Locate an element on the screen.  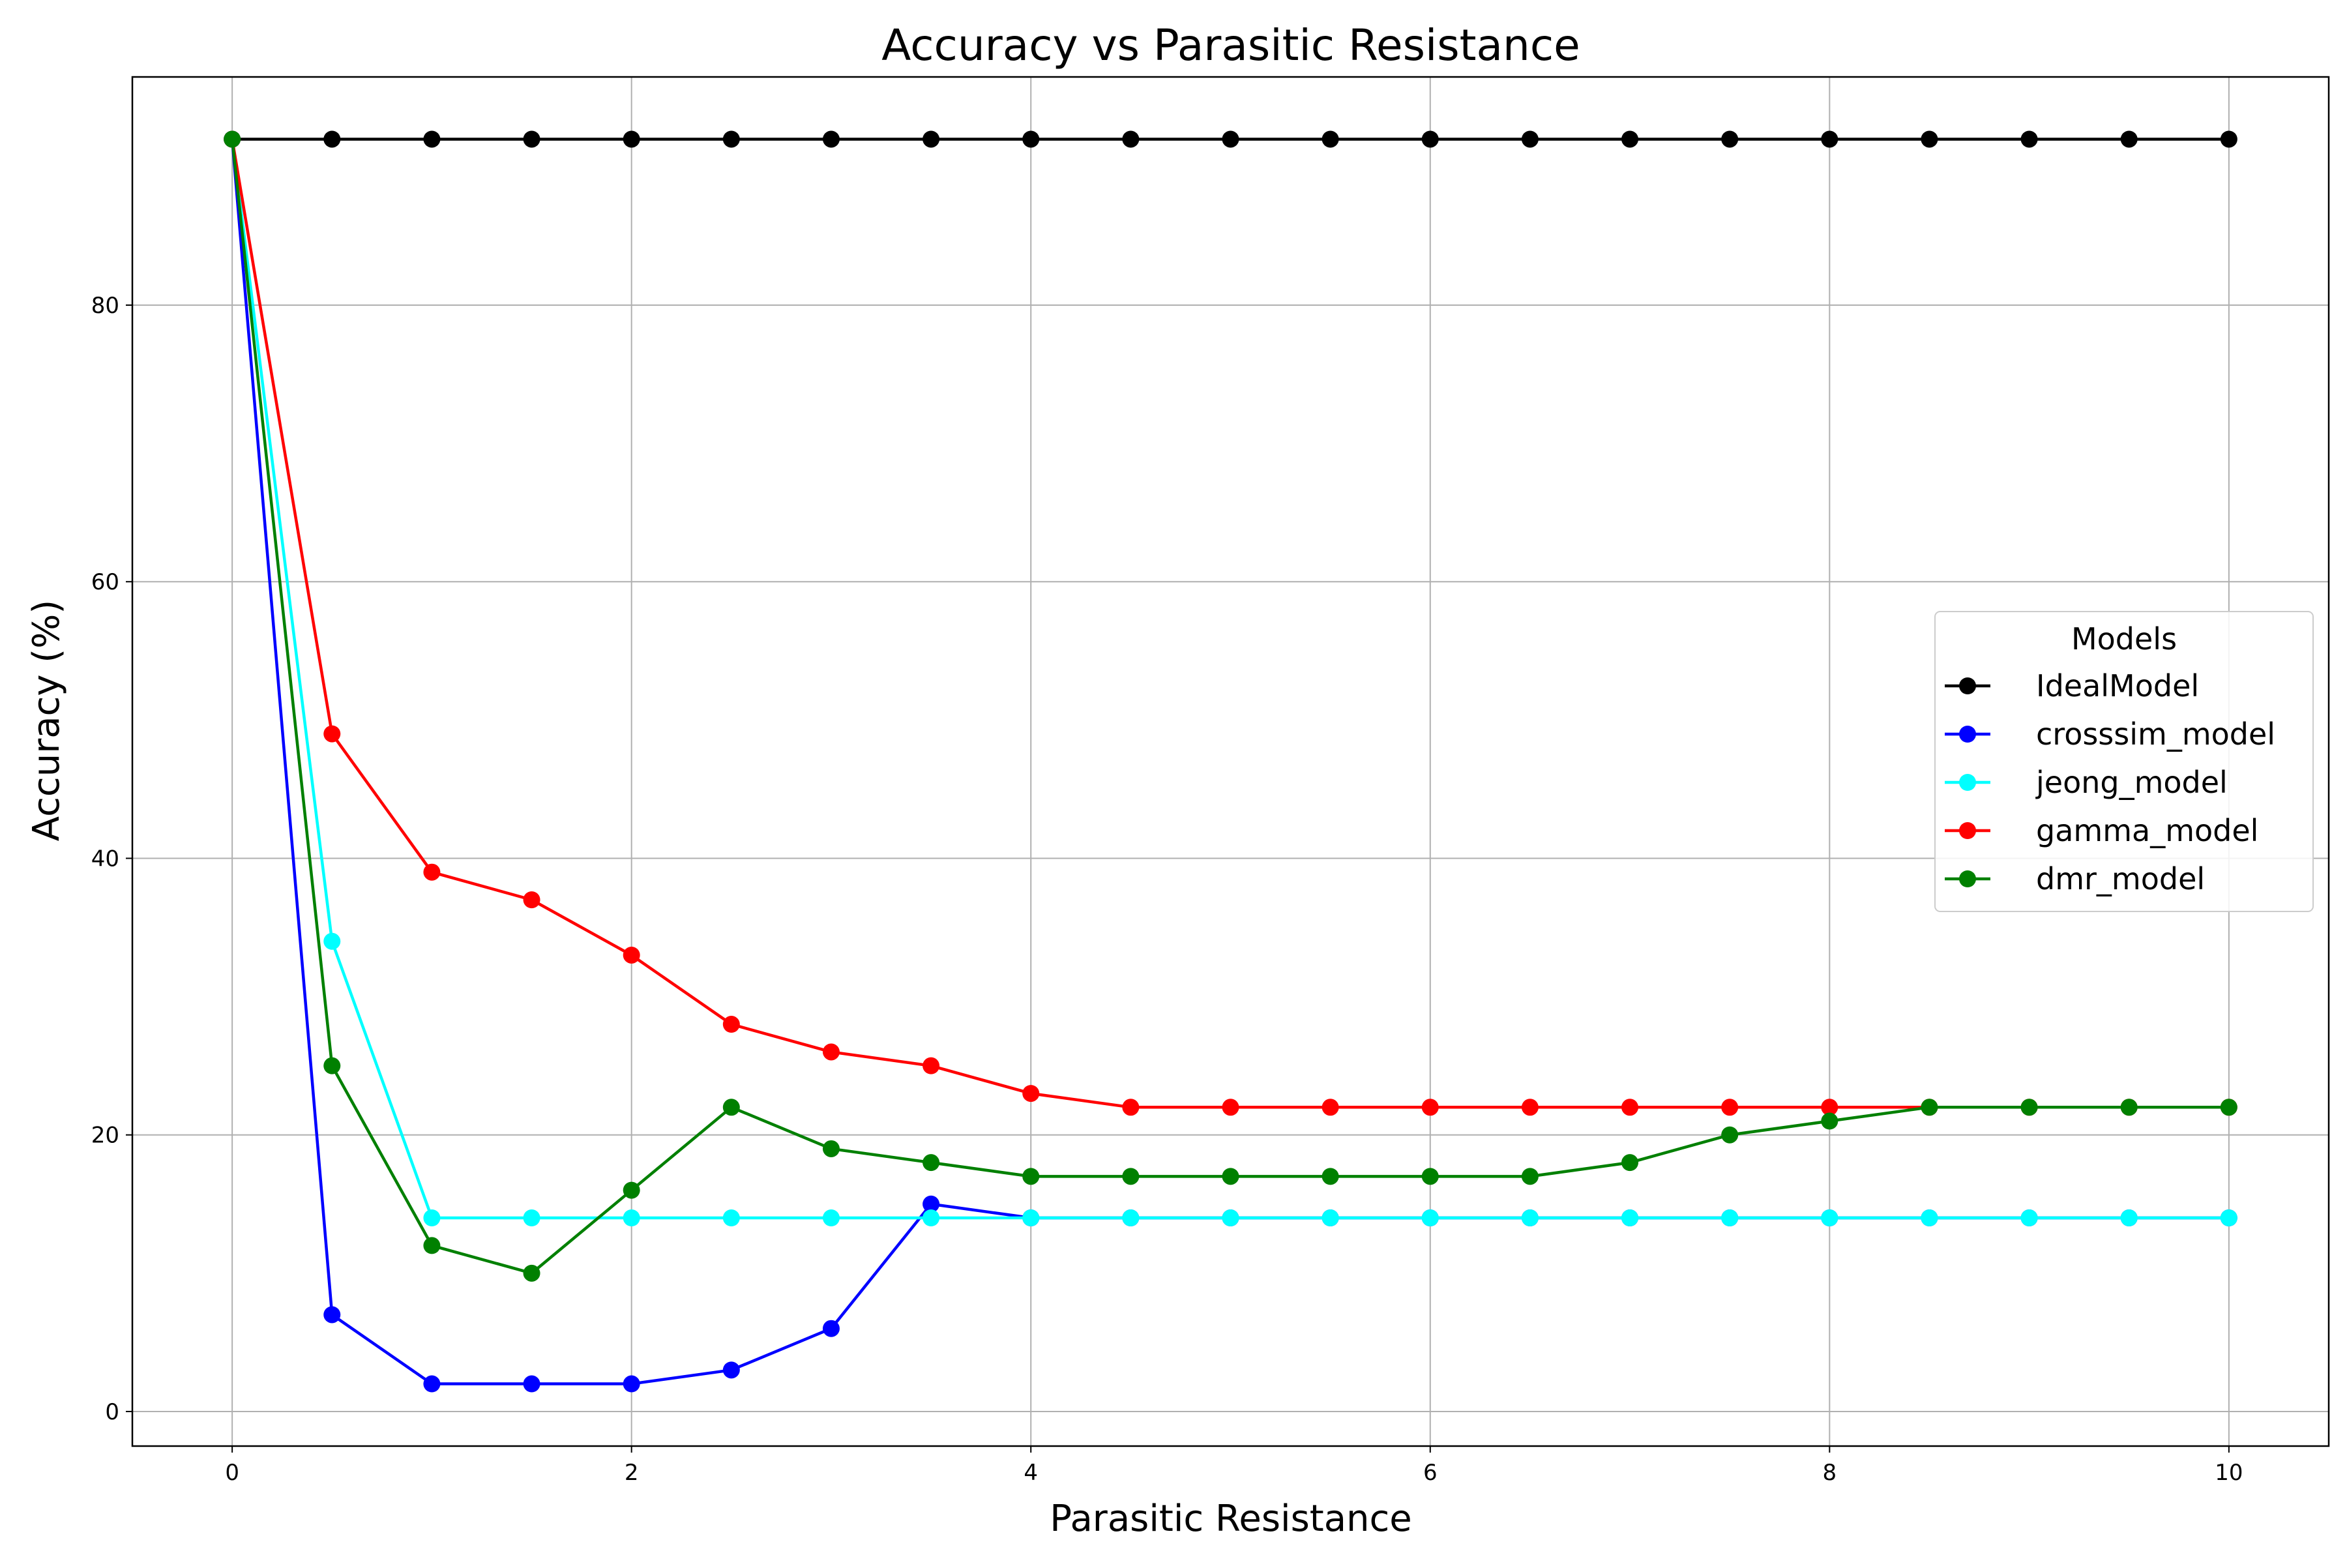
legend-label: jeong_model is located at coordinates (2131, 782).